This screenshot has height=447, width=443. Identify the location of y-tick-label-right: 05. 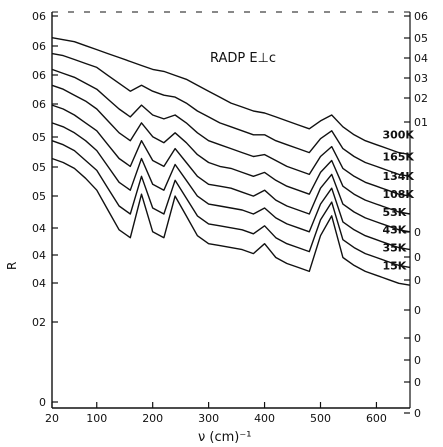
(421, 38).